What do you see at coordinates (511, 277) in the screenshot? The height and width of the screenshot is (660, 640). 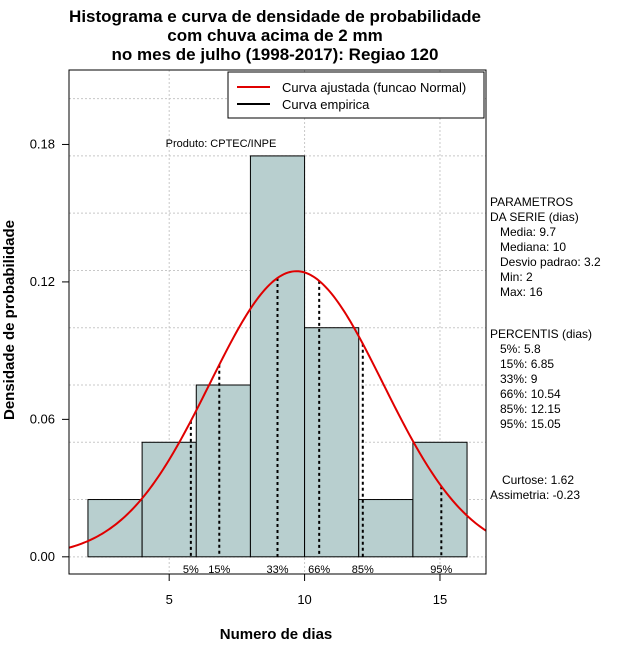 I see `parametros-line: Min: 2` at bounding box center [511, 277].